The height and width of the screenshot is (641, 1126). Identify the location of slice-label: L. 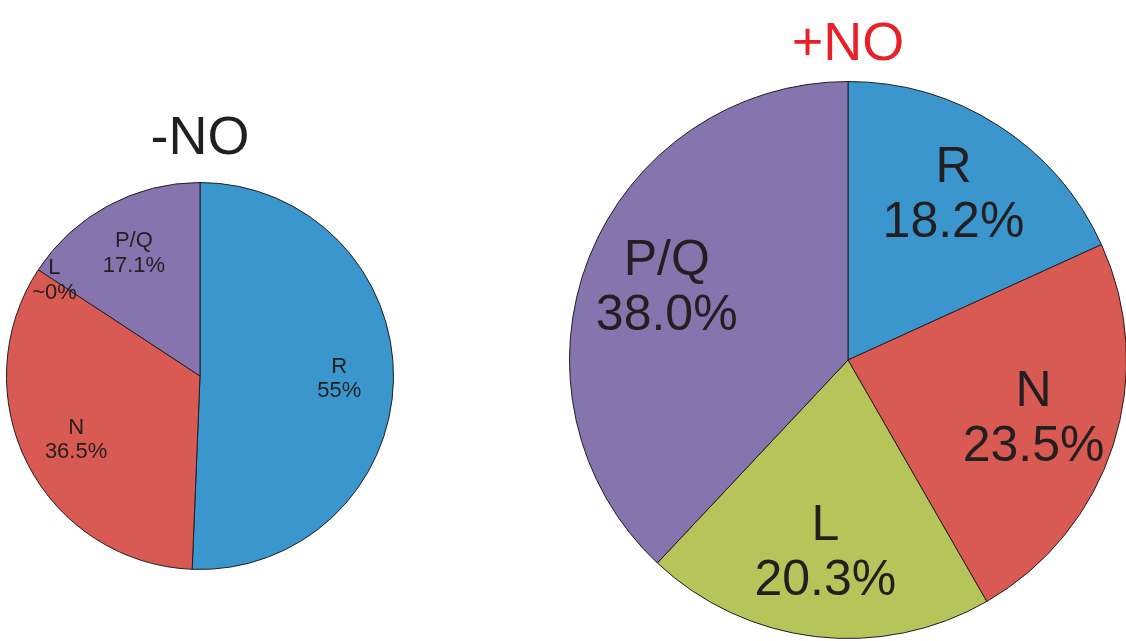
(825, 522).